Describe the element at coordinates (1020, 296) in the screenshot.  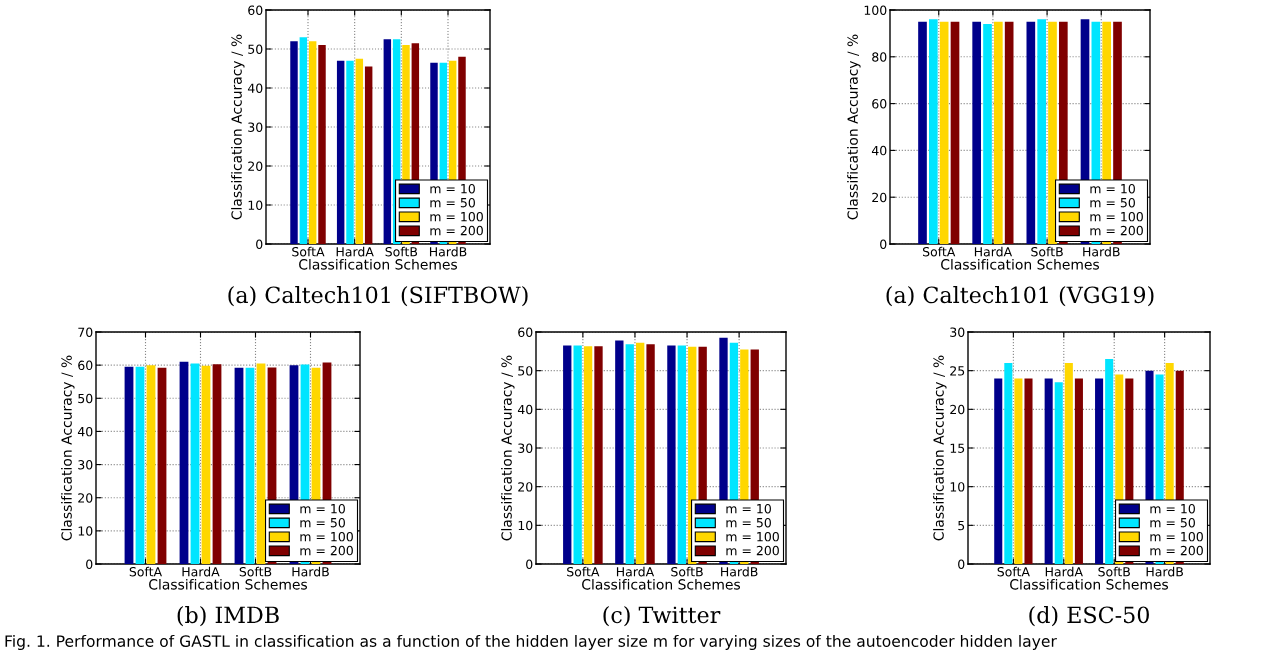
I see `text: (a) Caltech101 (VGG19)` at that location.